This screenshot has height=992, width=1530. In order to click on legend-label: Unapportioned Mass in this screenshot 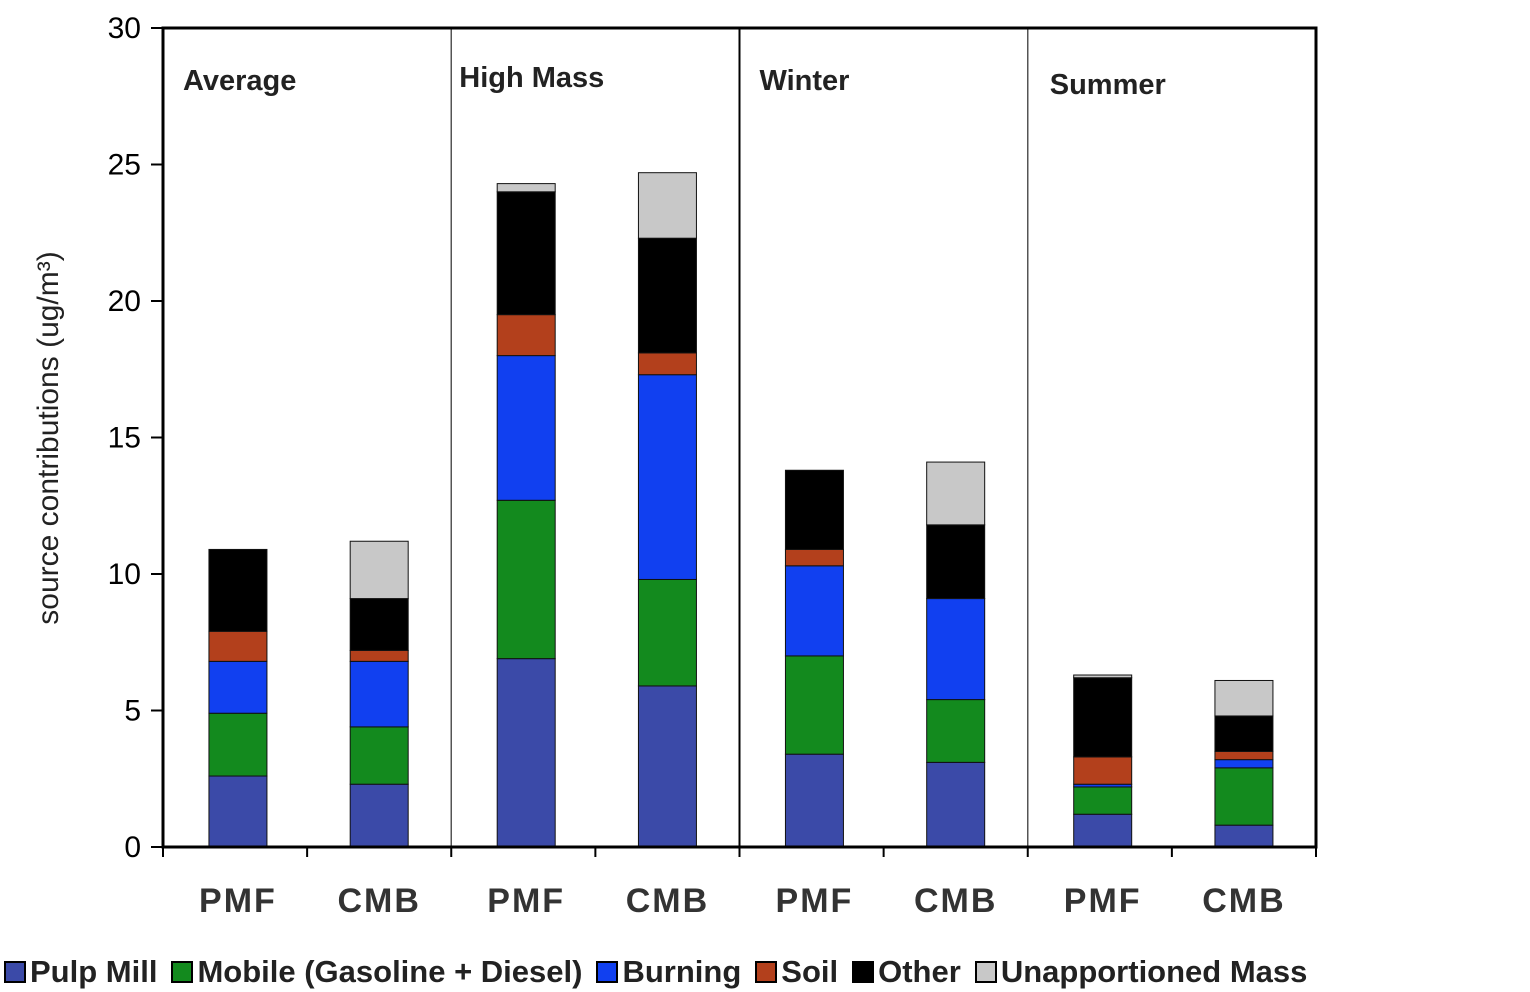, I will do `click(1154, 971)`.